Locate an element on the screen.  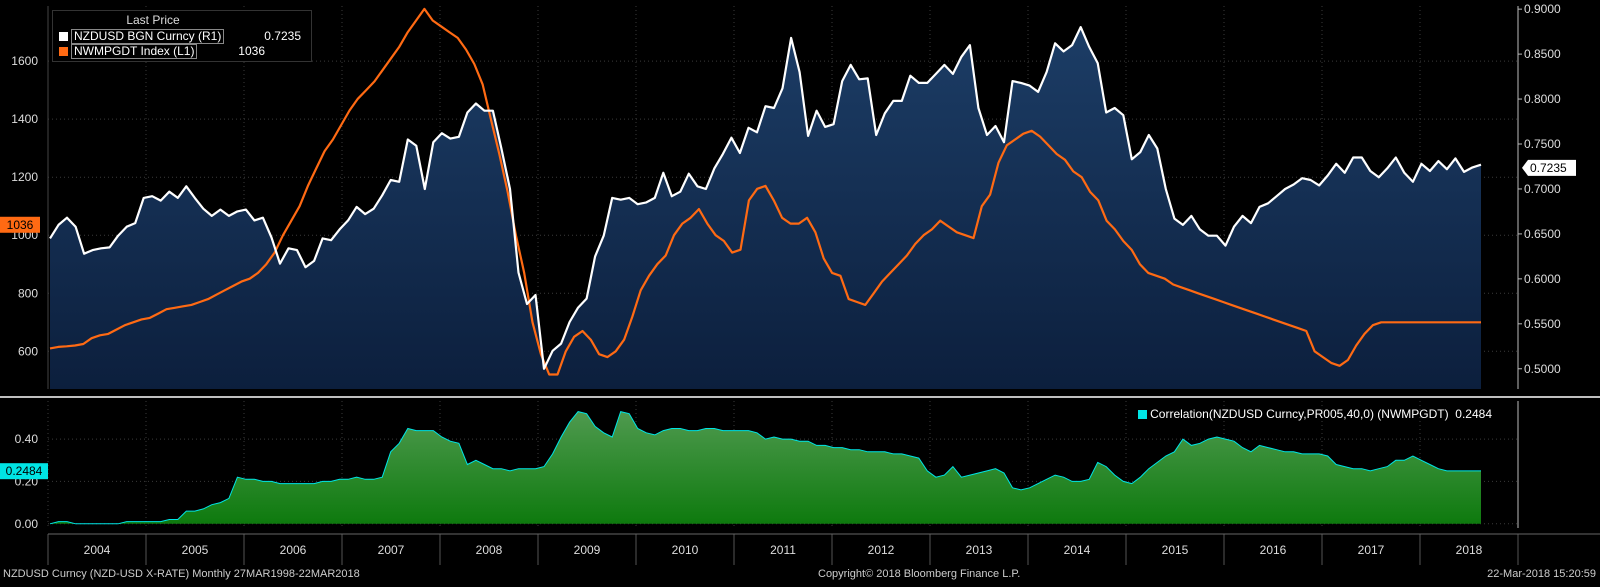
x-axis-year-label: 2016 is located at coordinates (1273, 550).